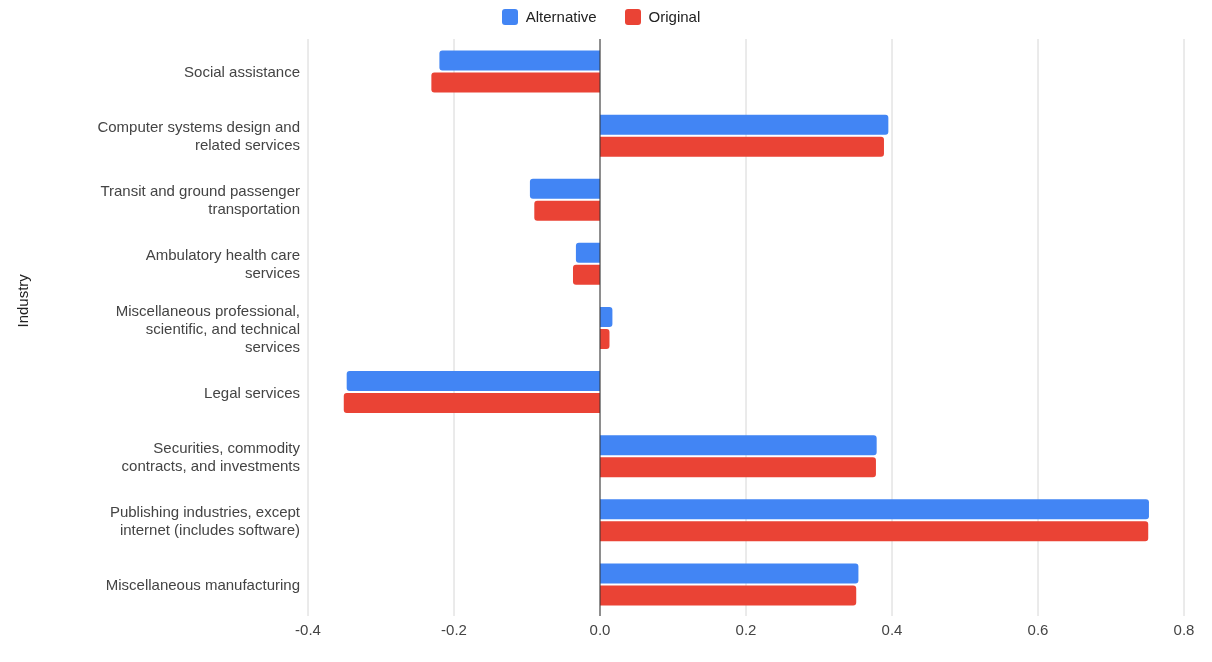 This screenshot has width=1212, height=662. I want to click on y-tick-label: Miscellaneous manufacturing, so click(202, 584).